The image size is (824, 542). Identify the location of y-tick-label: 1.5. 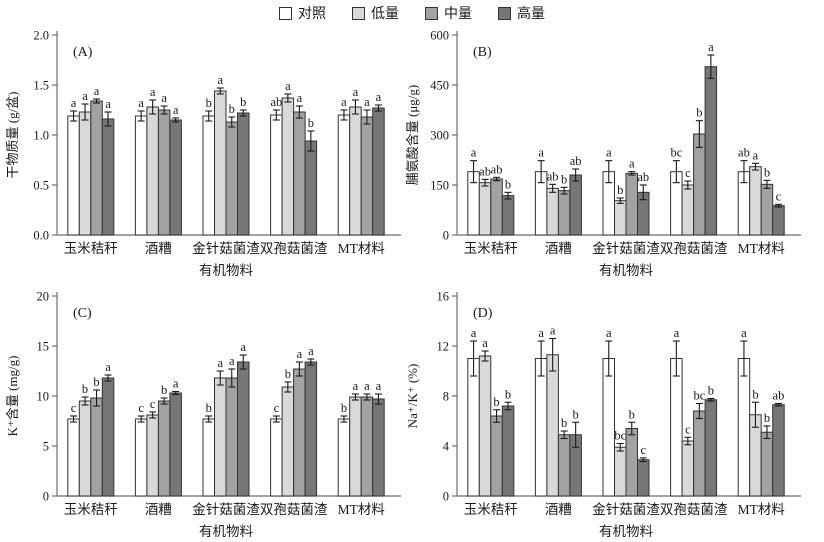
(41, 86).